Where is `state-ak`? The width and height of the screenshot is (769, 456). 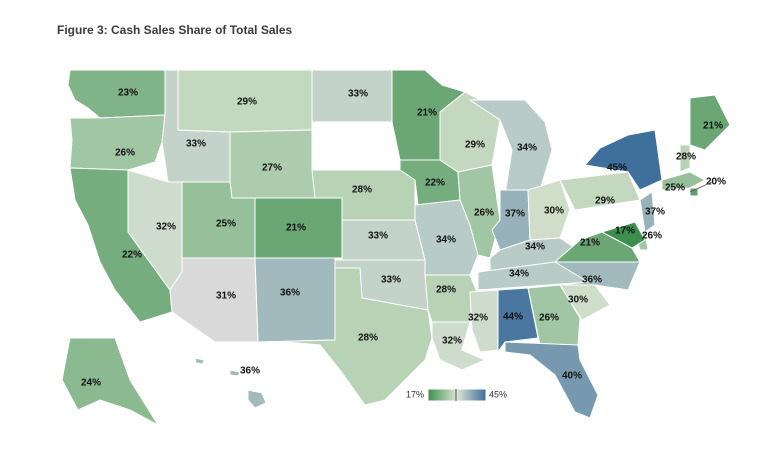 state-ak is located at coordinates (110, 382).